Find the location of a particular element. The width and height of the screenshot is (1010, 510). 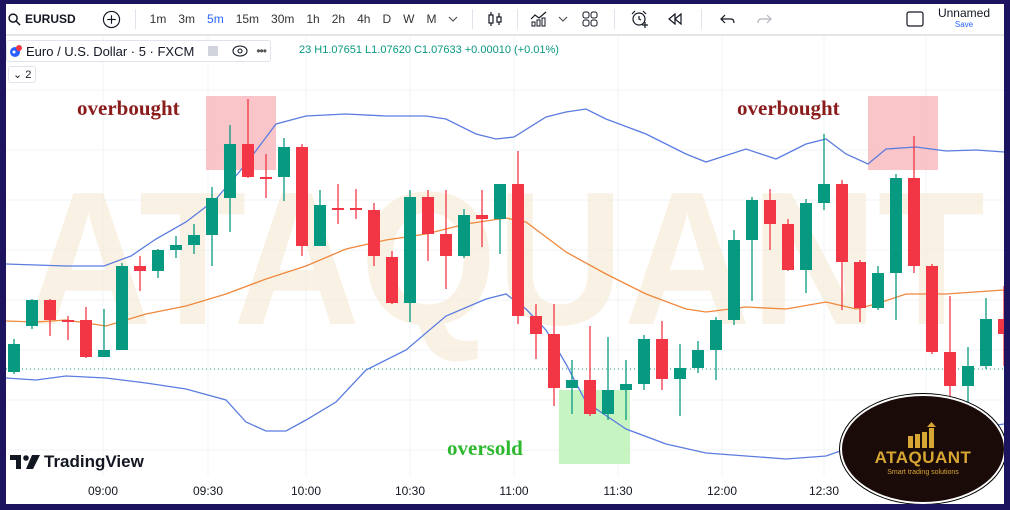

timeframe-30m: 30m is located at coordinates (283, 19).